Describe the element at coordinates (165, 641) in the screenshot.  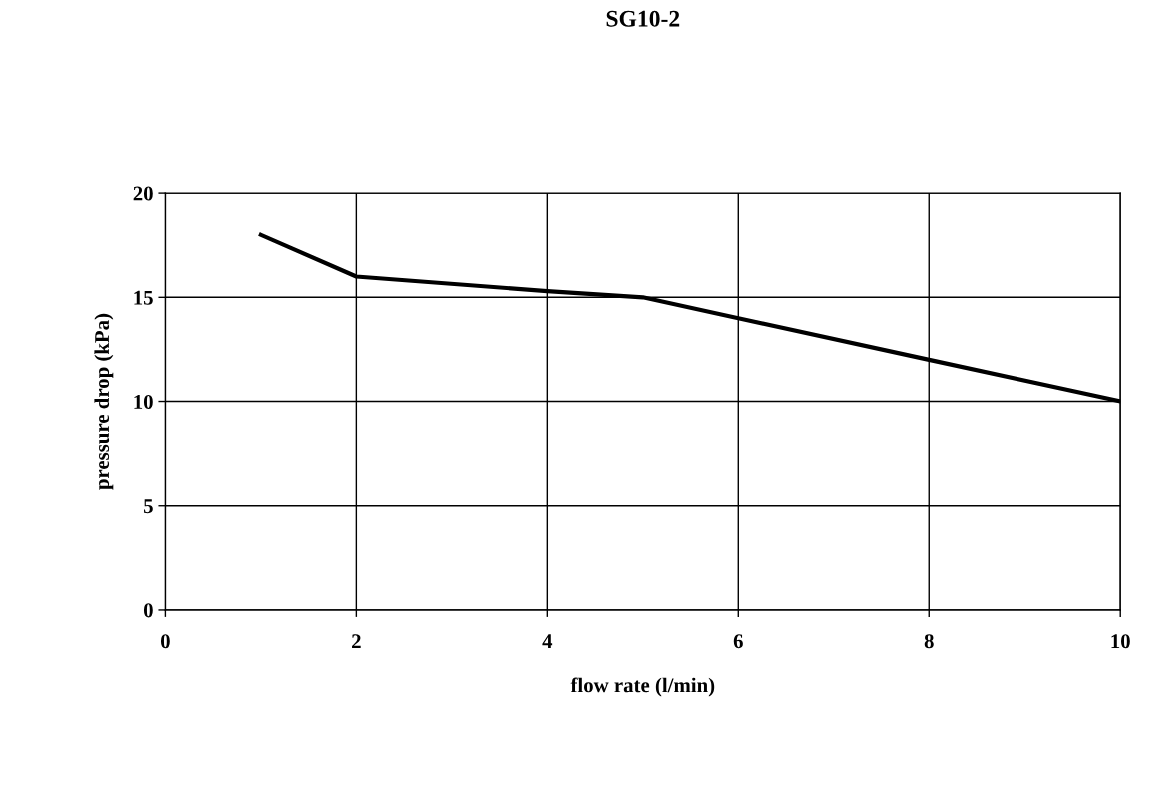
I see `x-tick-label: 0` at that location.